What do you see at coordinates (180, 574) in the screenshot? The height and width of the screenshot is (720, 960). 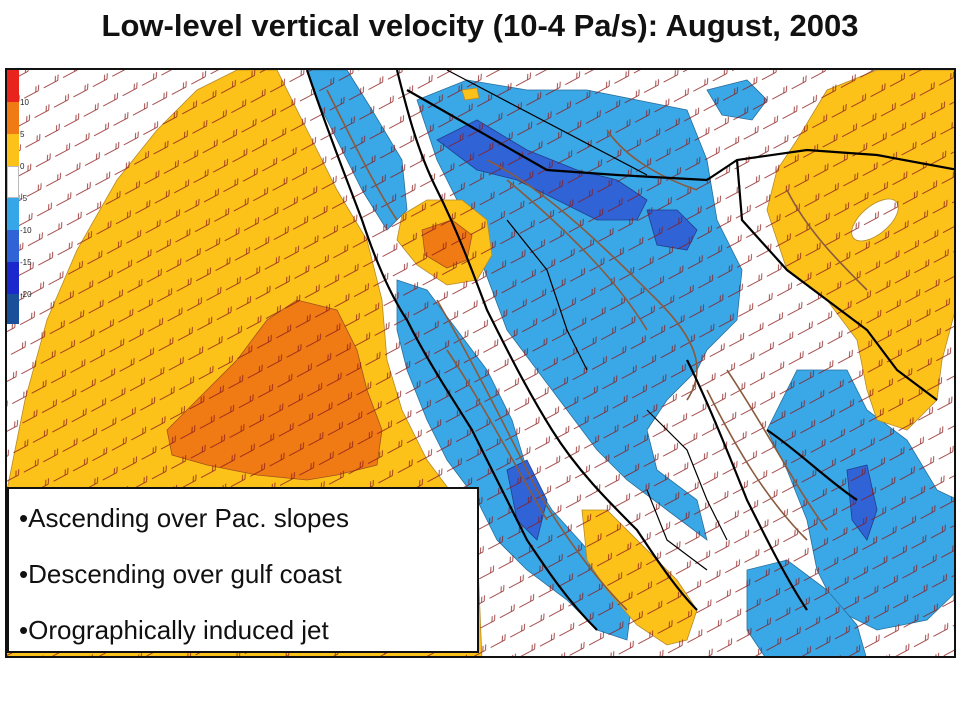 I see `bullet-descending: •Descending over gulf coast` at bounding box center [180, 574].